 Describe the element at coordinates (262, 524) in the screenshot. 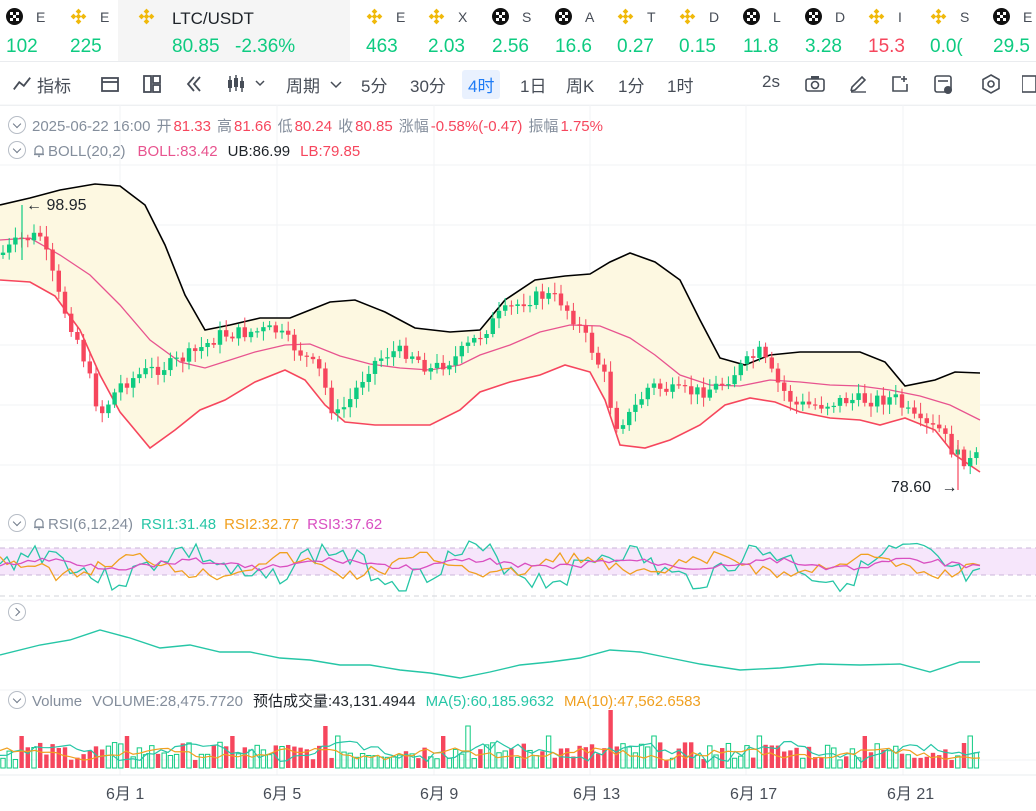

I see `rsi2-value: RSI2:32.77` at that location.